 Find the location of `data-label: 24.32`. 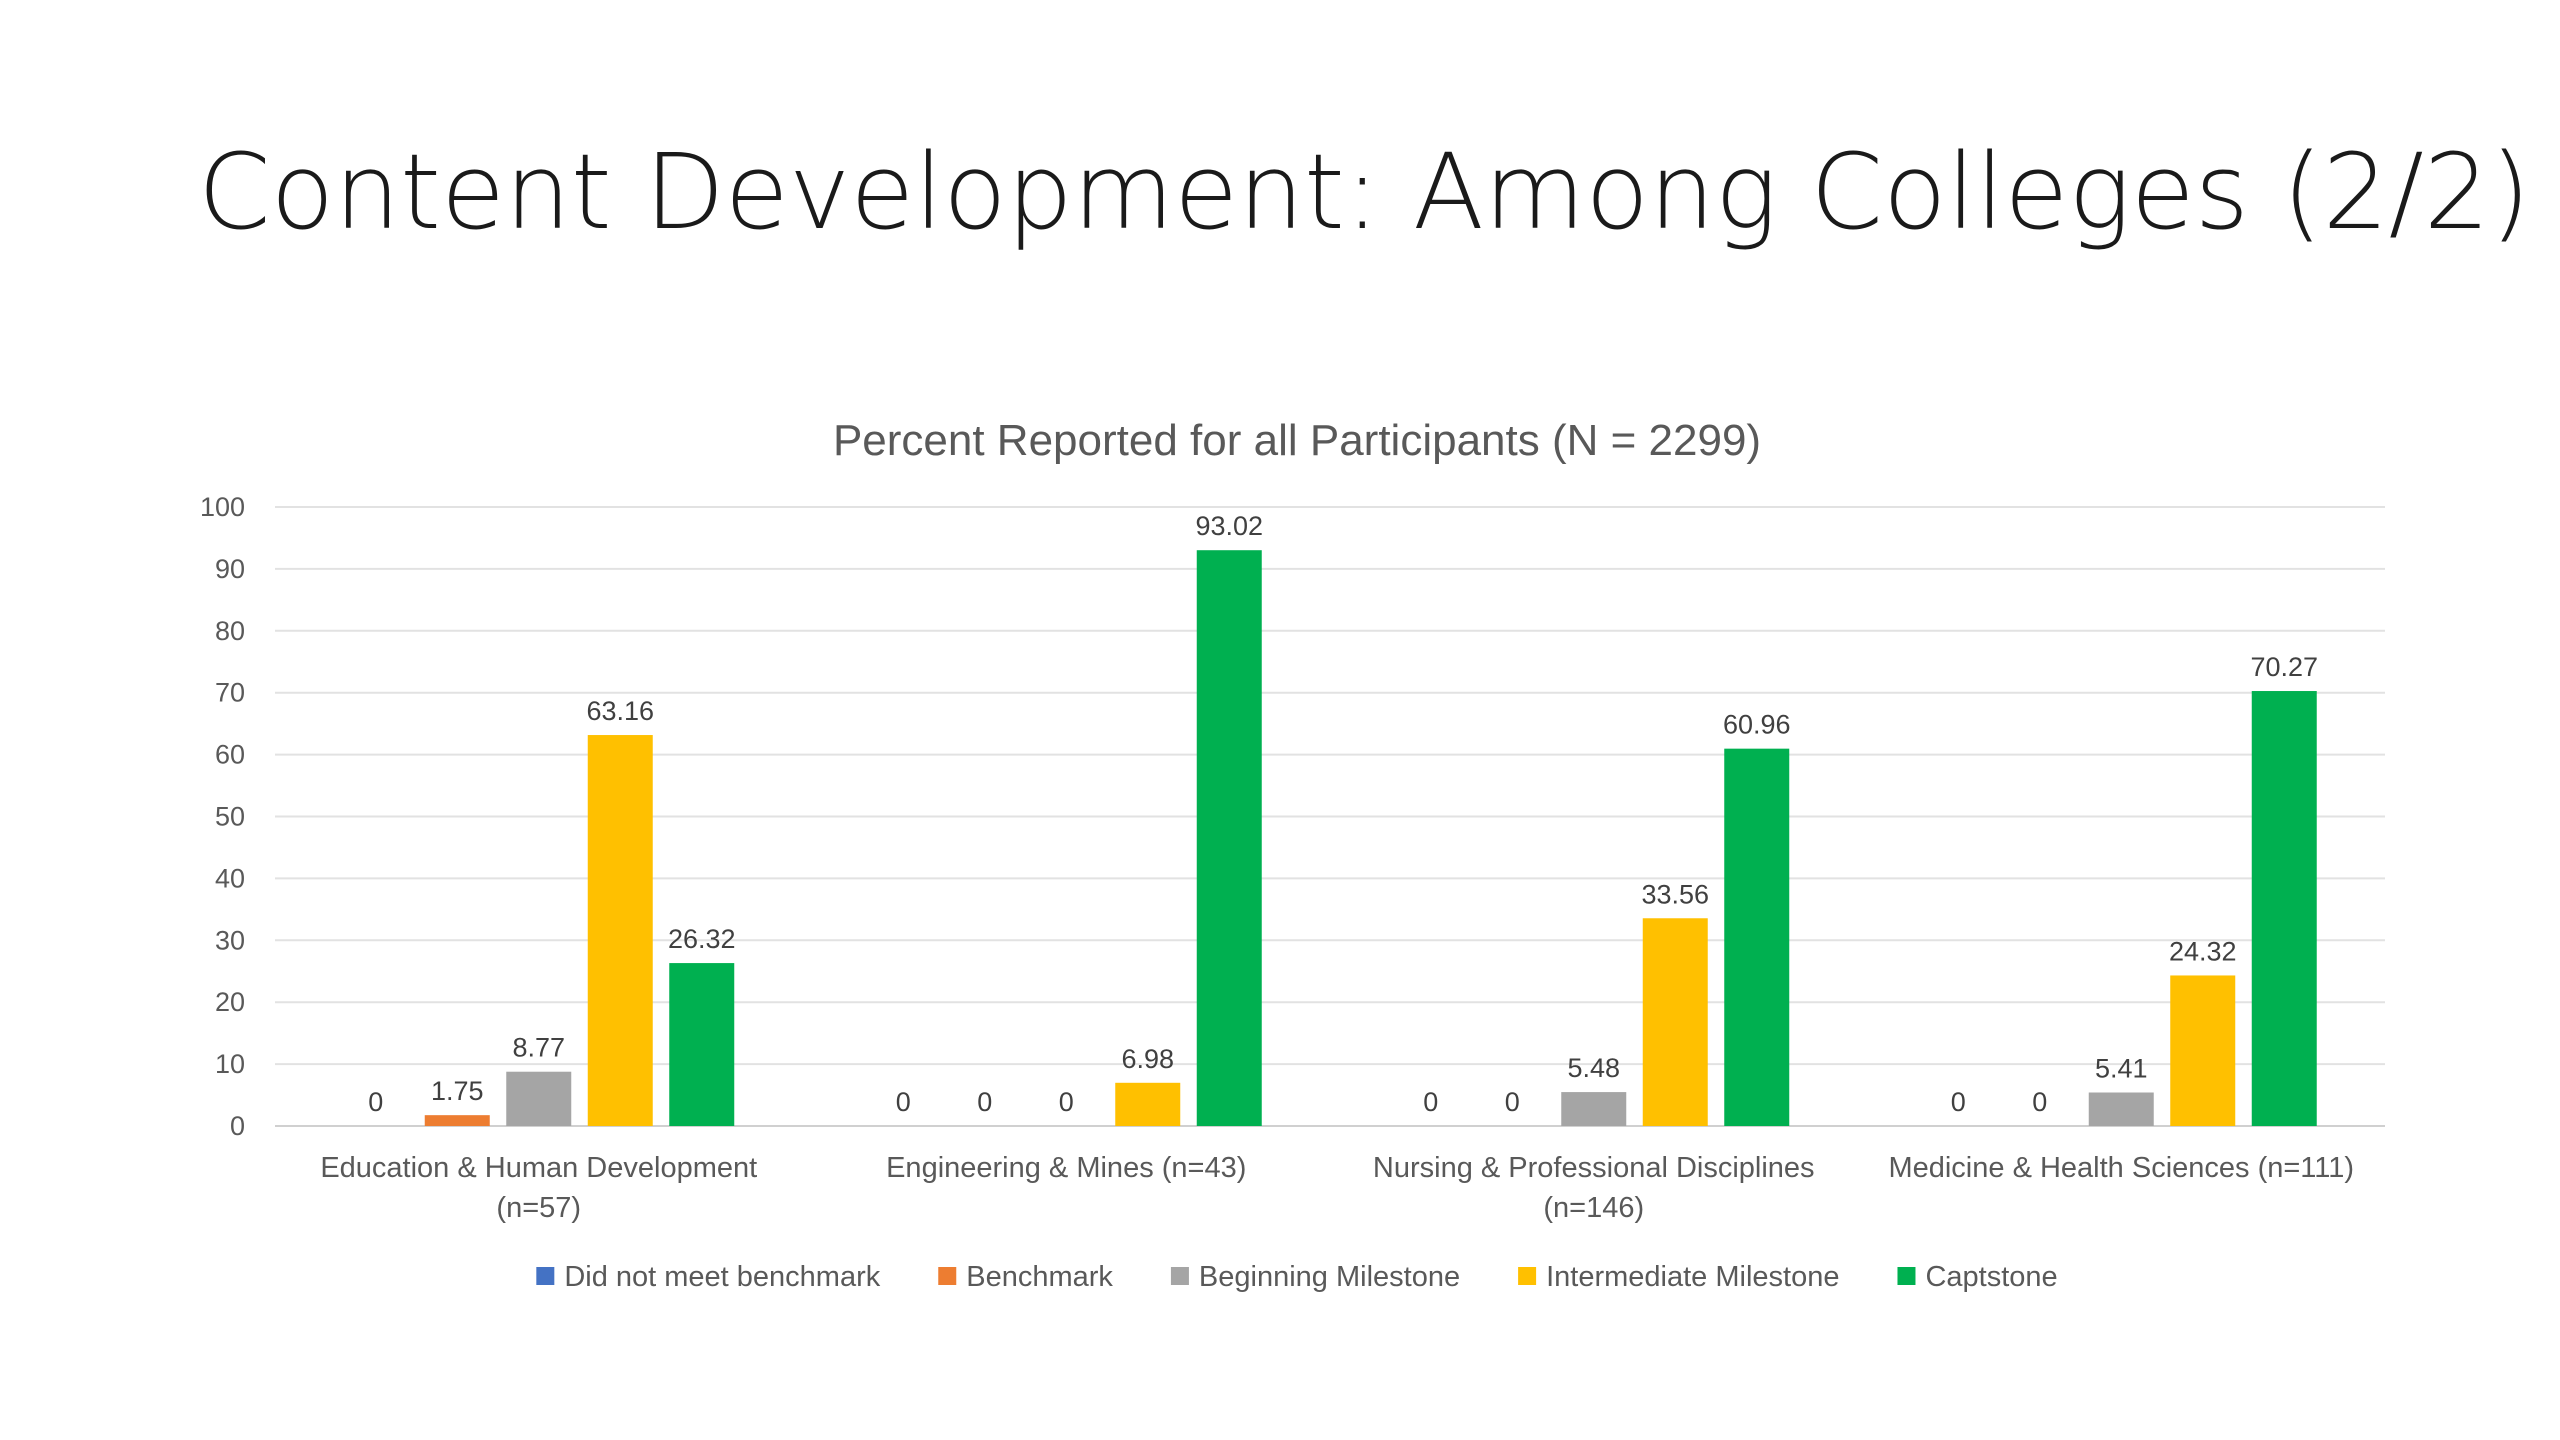

data-label: 24.32 is located at coordinates (2203, 951).